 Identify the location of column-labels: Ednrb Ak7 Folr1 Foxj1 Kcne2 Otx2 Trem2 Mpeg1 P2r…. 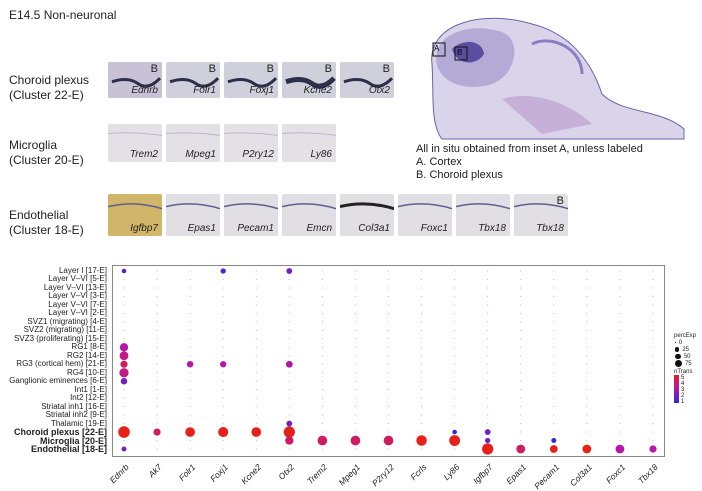
(351, 475).